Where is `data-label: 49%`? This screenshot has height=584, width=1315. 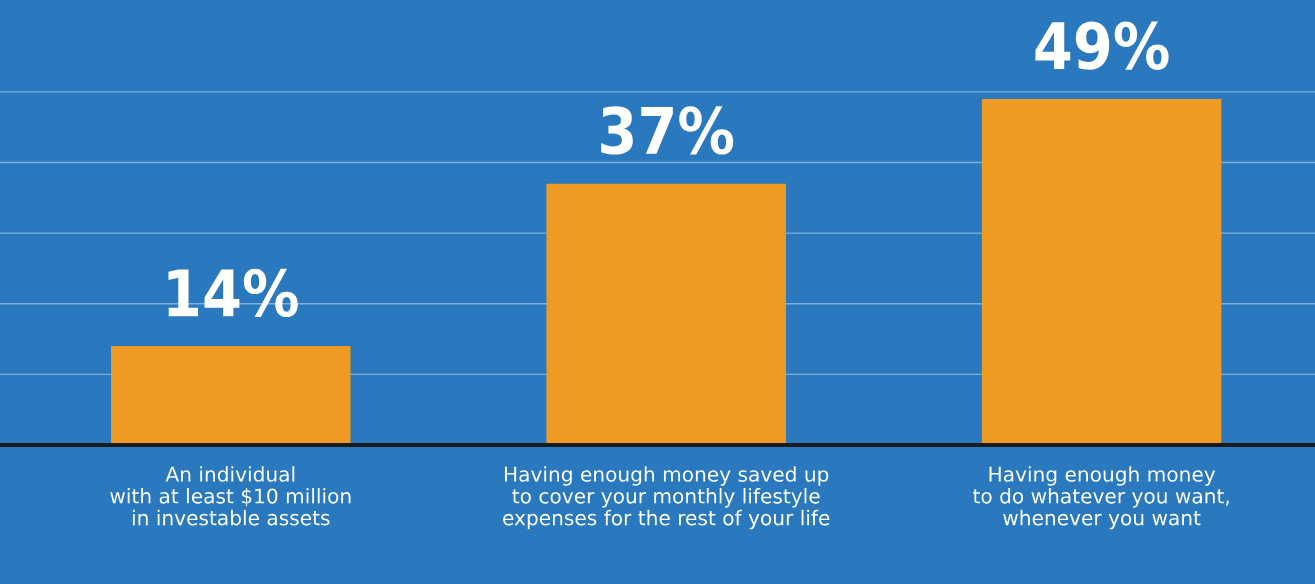 data-label: 49% is located at coordinates (1102, 45).